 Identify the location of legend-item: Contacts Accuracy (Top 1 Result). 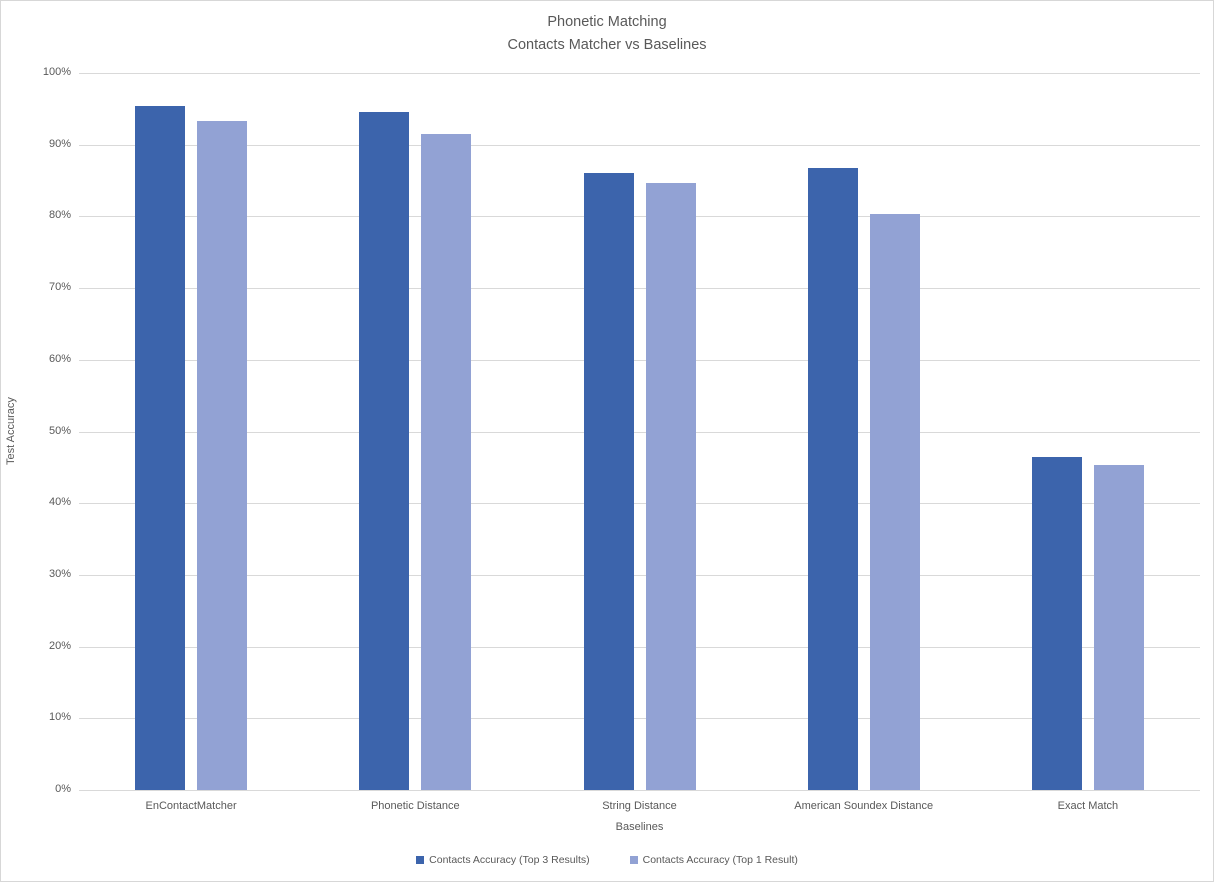
(713, 860).